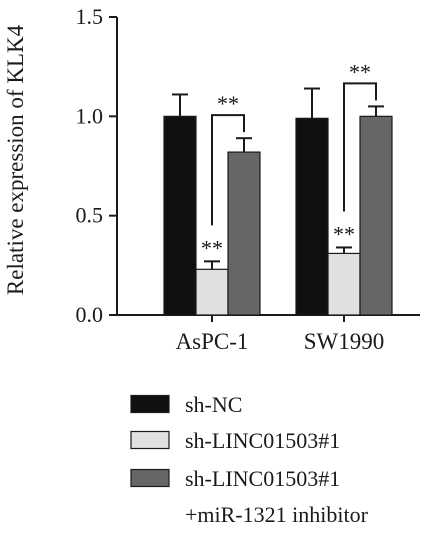 The image size is (434, 533). I want to click on y-axis-label: Relative expression of KLK4, so click(15, 159).